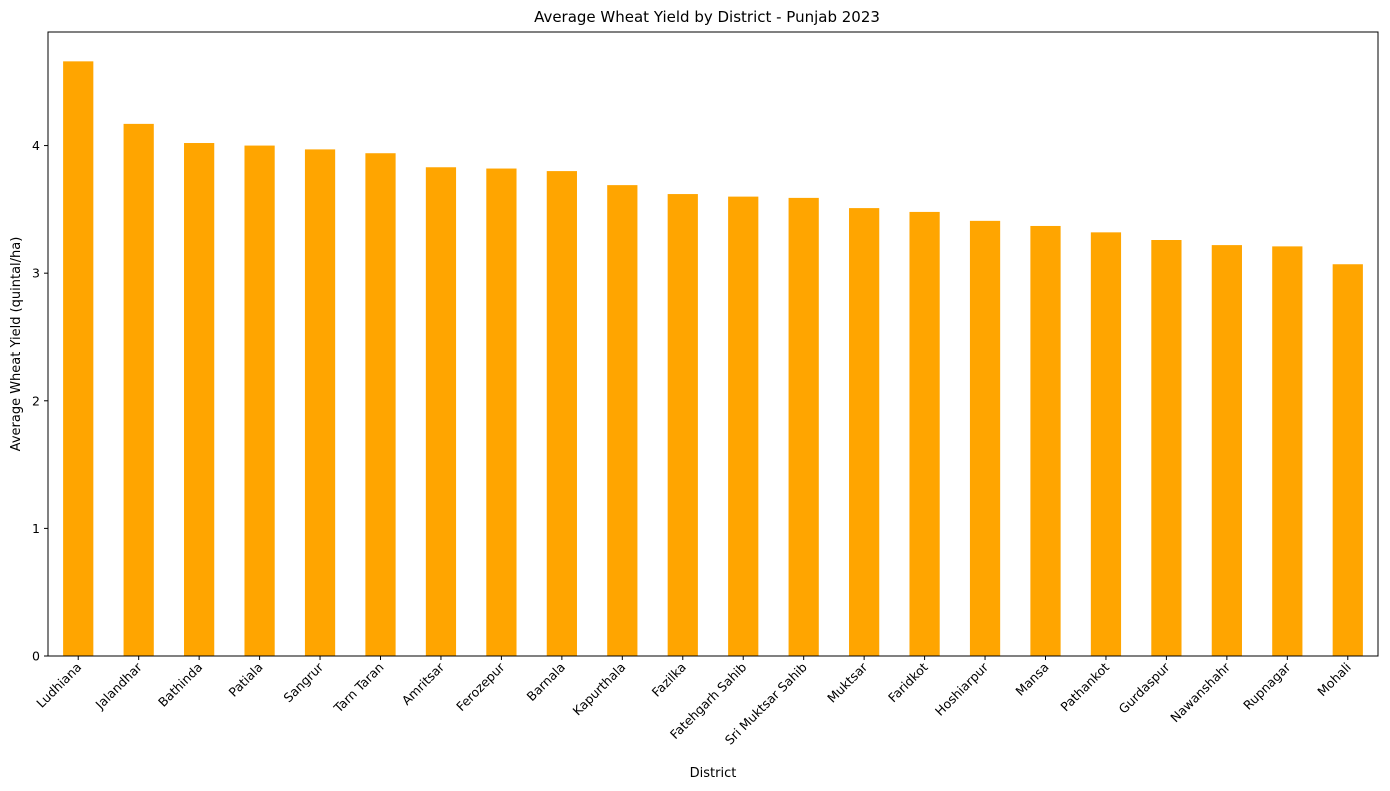 The height and width of the screenshot is (791, 1390). I want to click on bar-jalandhar, so click(138, 389).